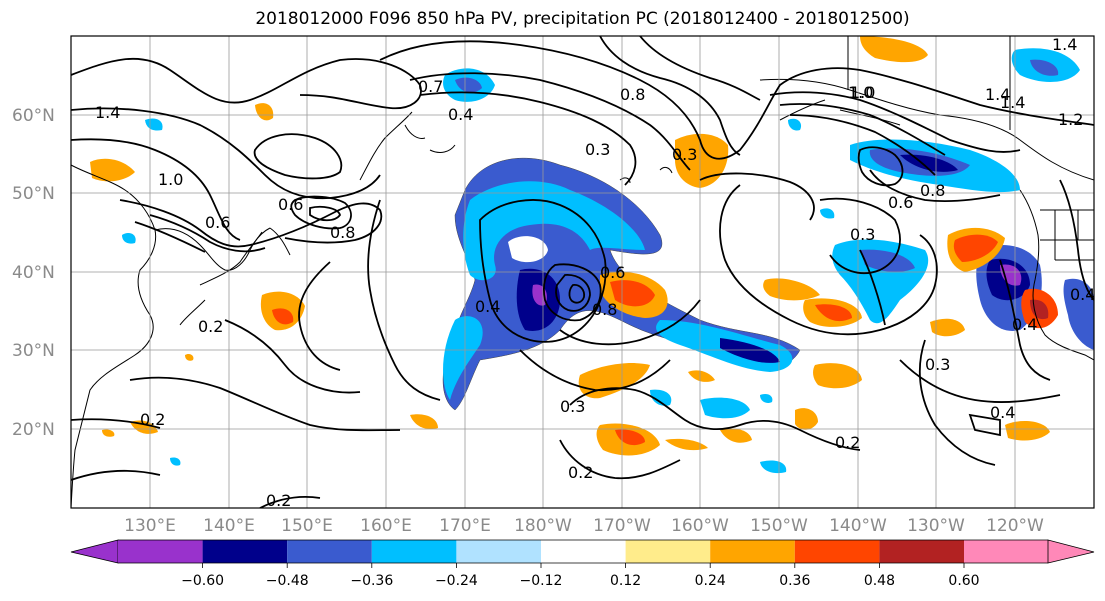  Describe the element at coordinates (936, 526) in the screenshot. I see `lon-label: 130°W` at that location.